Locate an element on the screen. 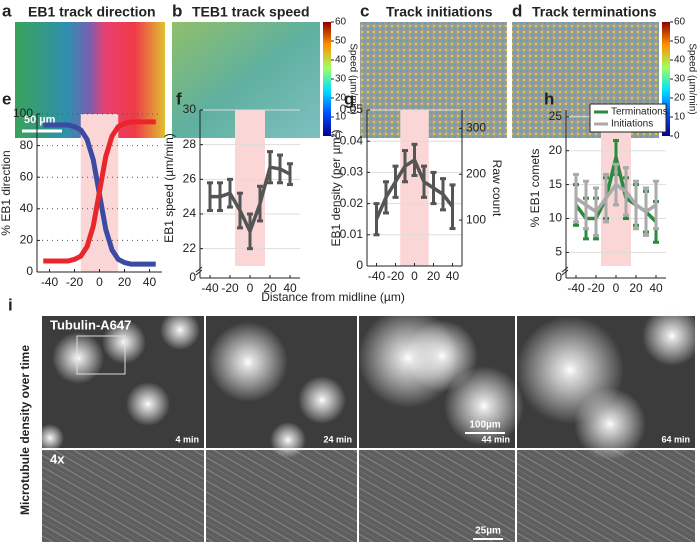 This screenshot has height=546, width=700. y-label: Microtubule density over time is located at coordinates (25, 430).